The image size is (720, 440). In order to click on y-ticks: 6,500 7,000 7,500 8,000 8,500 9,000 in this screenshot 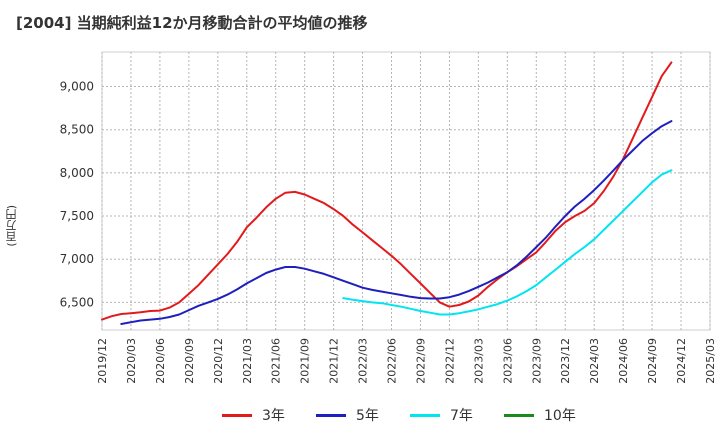, I will do `click(77, 195)`.